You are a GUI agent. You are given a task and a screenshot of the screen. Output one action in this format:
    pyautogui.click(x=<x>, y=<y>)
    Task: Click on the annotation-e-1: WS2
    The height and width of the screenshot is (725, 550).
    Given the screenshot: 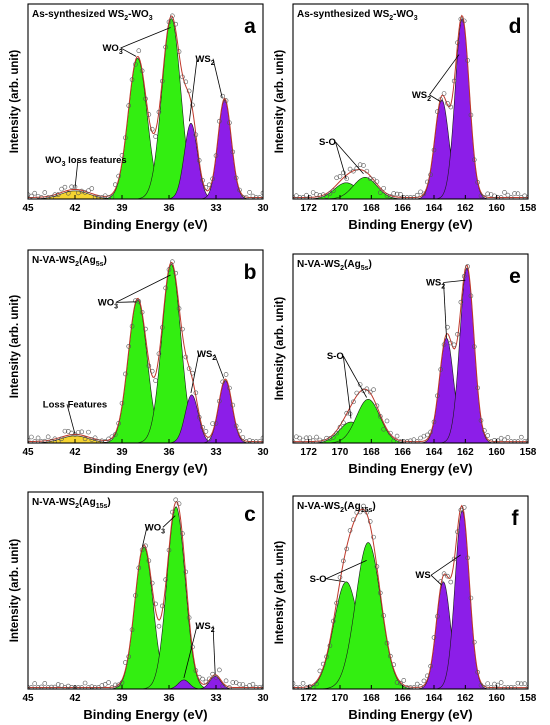 What is the action you would take?
    pyautogui.click(x=435, y=284)
    